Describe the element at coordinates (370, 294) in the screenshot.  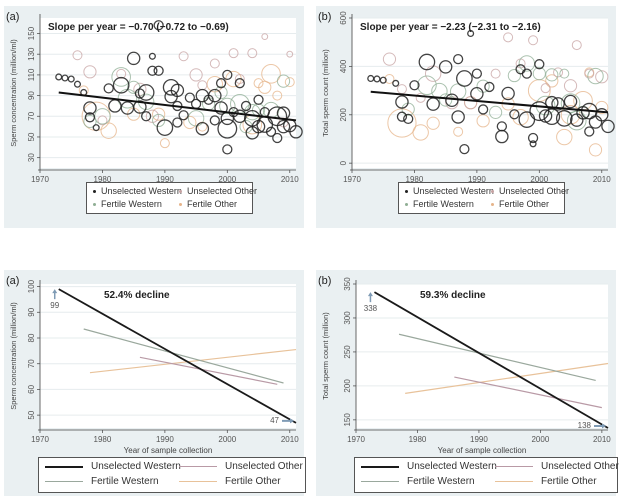
I see `start-arrow-head-icon` at that location.